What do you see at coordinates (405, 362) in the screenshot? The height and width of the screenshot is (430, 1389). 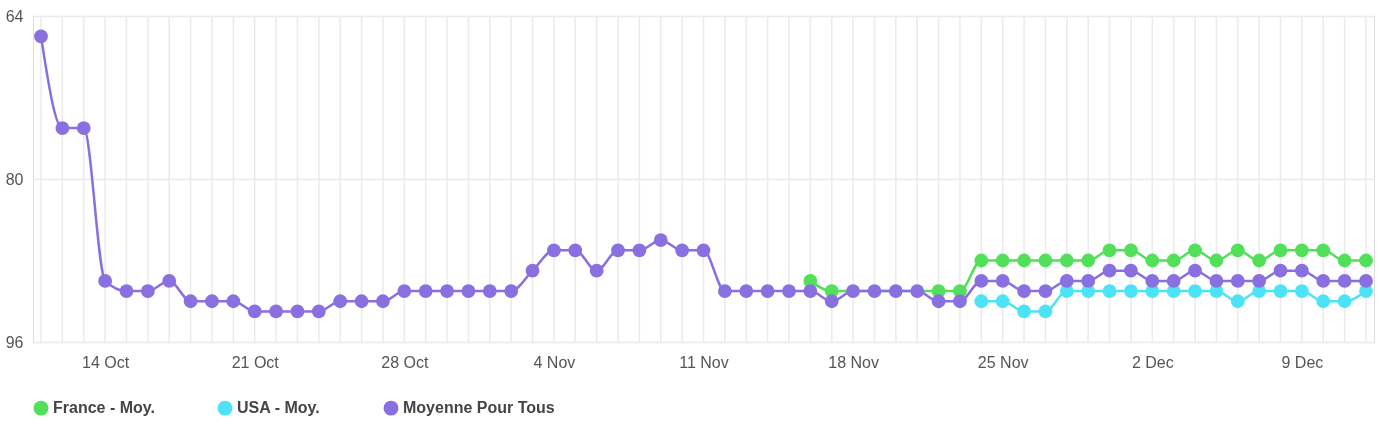 I see `x-tick-label: 28 Oct` at bounding box center [405, 362].